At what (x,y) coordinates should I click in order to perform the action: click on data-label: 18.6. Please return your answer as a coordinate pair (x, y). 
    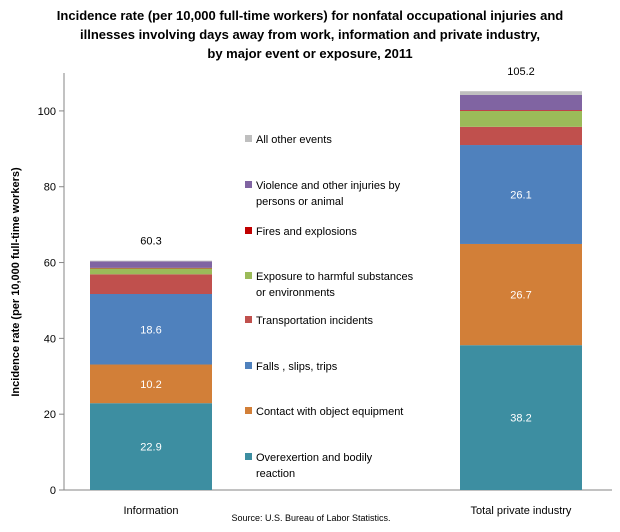
    Looking at the image, I should click on (150, 330).